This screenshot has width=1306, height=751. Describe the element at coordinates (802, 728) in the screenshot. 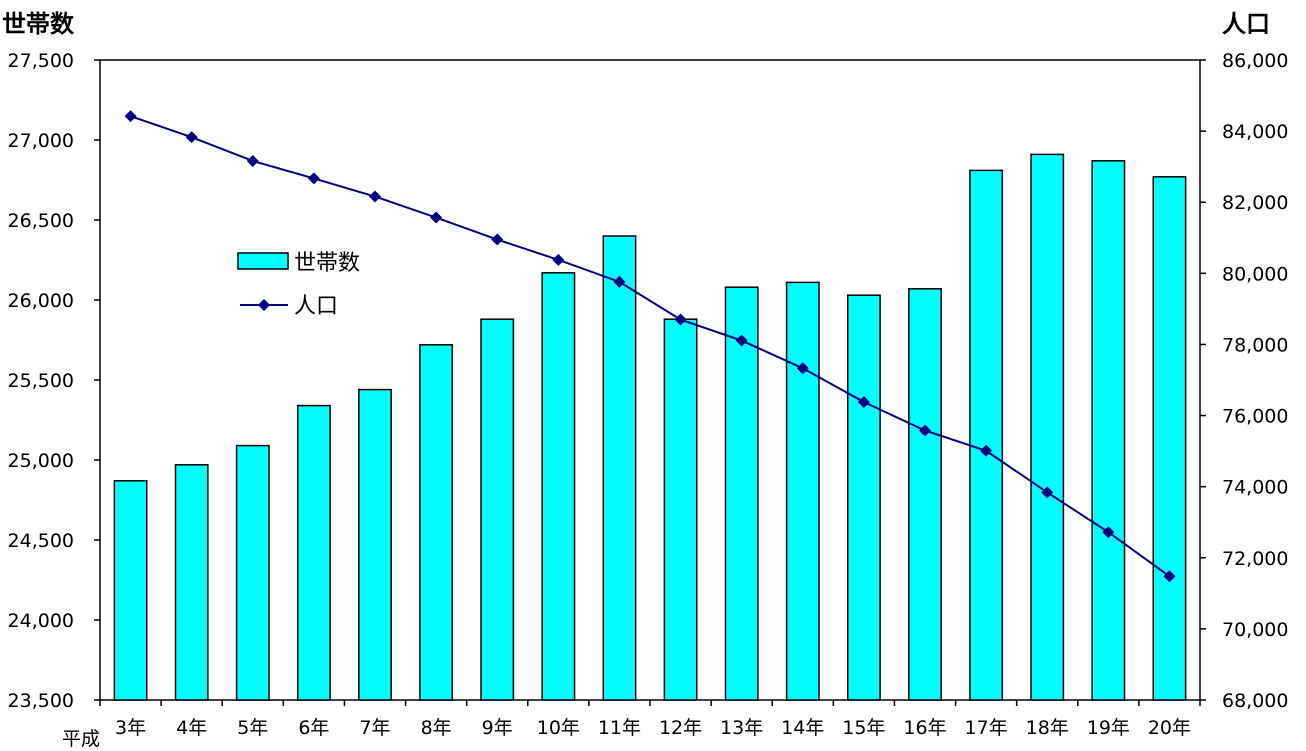

I see `x-tick-label: 14年` at that location.